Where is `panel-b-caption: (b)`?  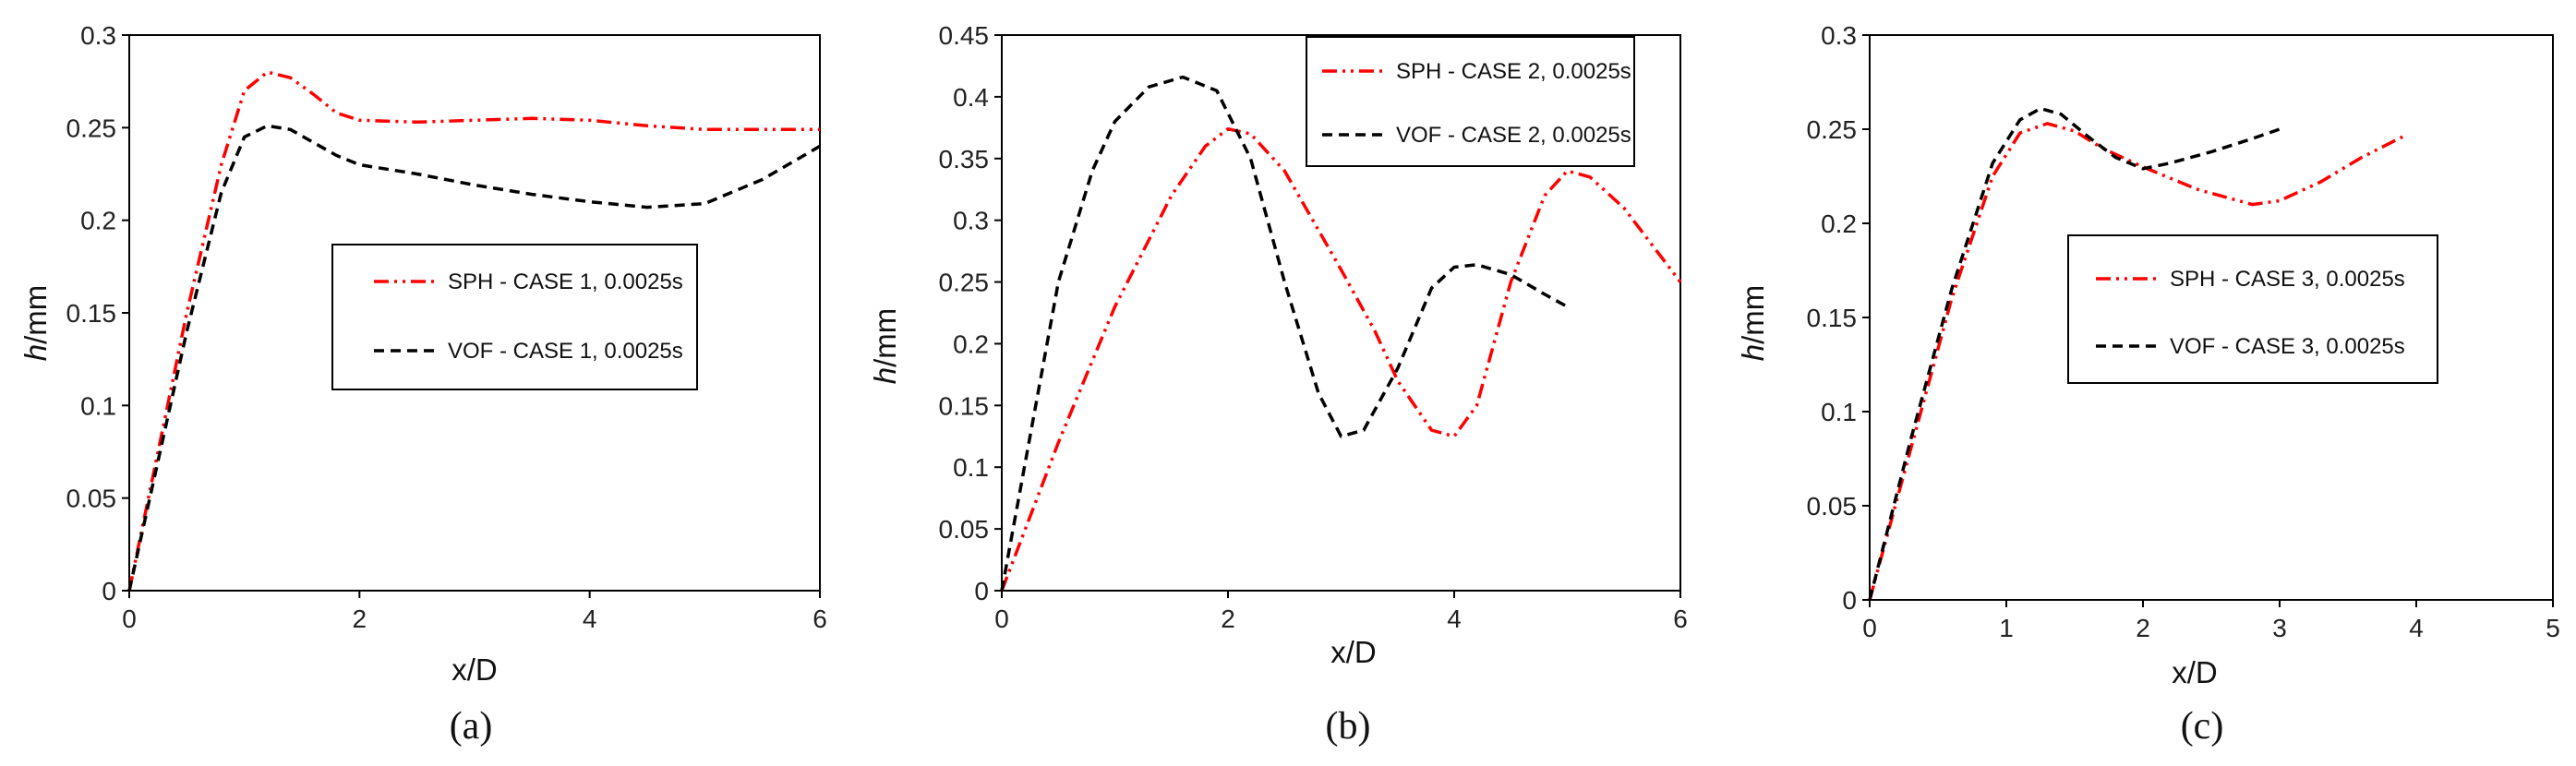
panel-b-caption: (b) is located at coordinates (1348, 726).